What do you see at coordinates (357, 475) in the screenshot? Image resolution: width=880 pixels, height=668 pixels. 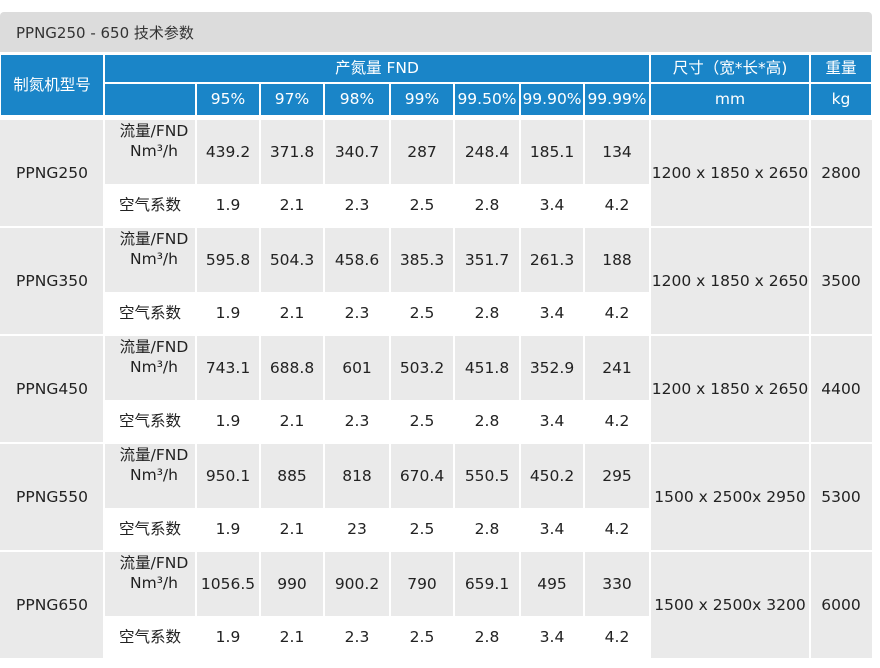 I see `flow-value: 818` at bounding box center [357, 475].